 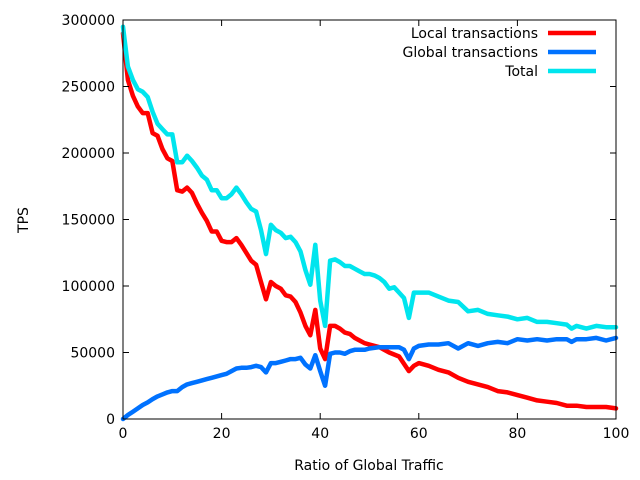 I want to click on y-tick-label-5: 250000, so click(x=88, y=88).